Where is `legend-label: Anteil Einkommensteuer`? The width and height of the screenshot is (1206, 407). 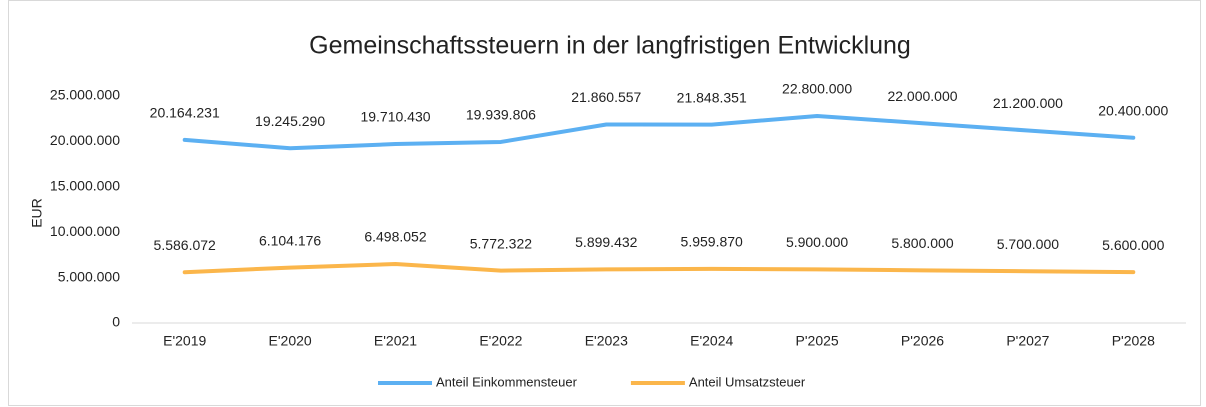 legend-label: Anteil Einkommensteuer is located at coordinates (507, 381).